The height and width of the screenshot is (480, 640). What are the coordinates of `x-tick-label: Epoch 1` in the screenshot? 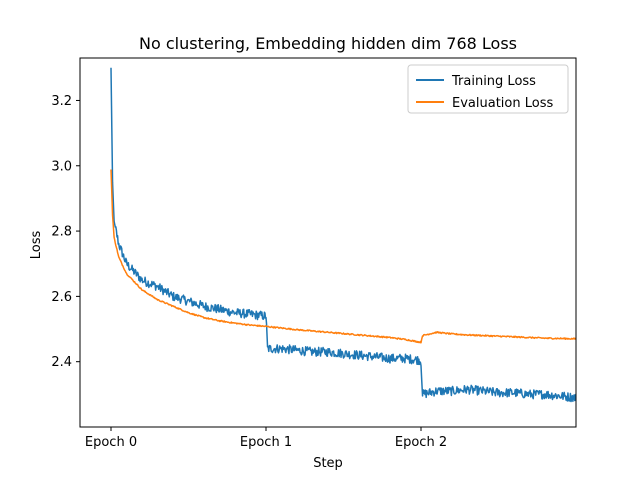 It's located at (266, 442).